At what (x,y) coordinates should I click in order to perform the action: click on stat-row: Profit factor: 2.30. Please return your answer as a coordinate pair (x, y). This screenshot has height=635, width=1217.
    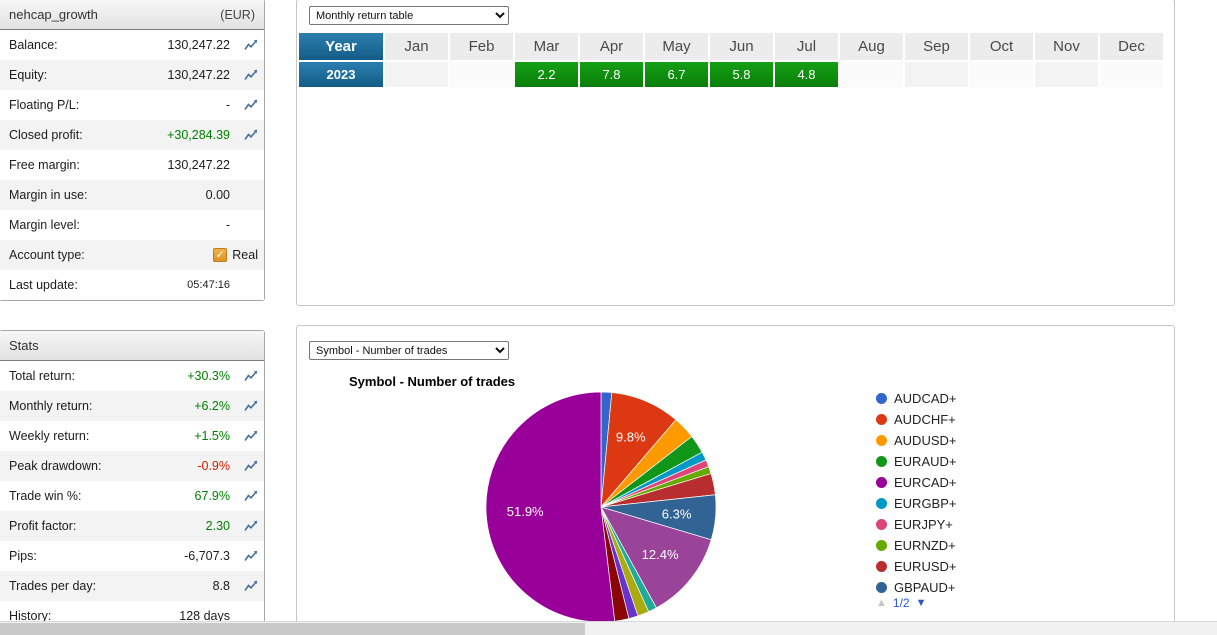
    Looking at the image, I should click on (132, 526).